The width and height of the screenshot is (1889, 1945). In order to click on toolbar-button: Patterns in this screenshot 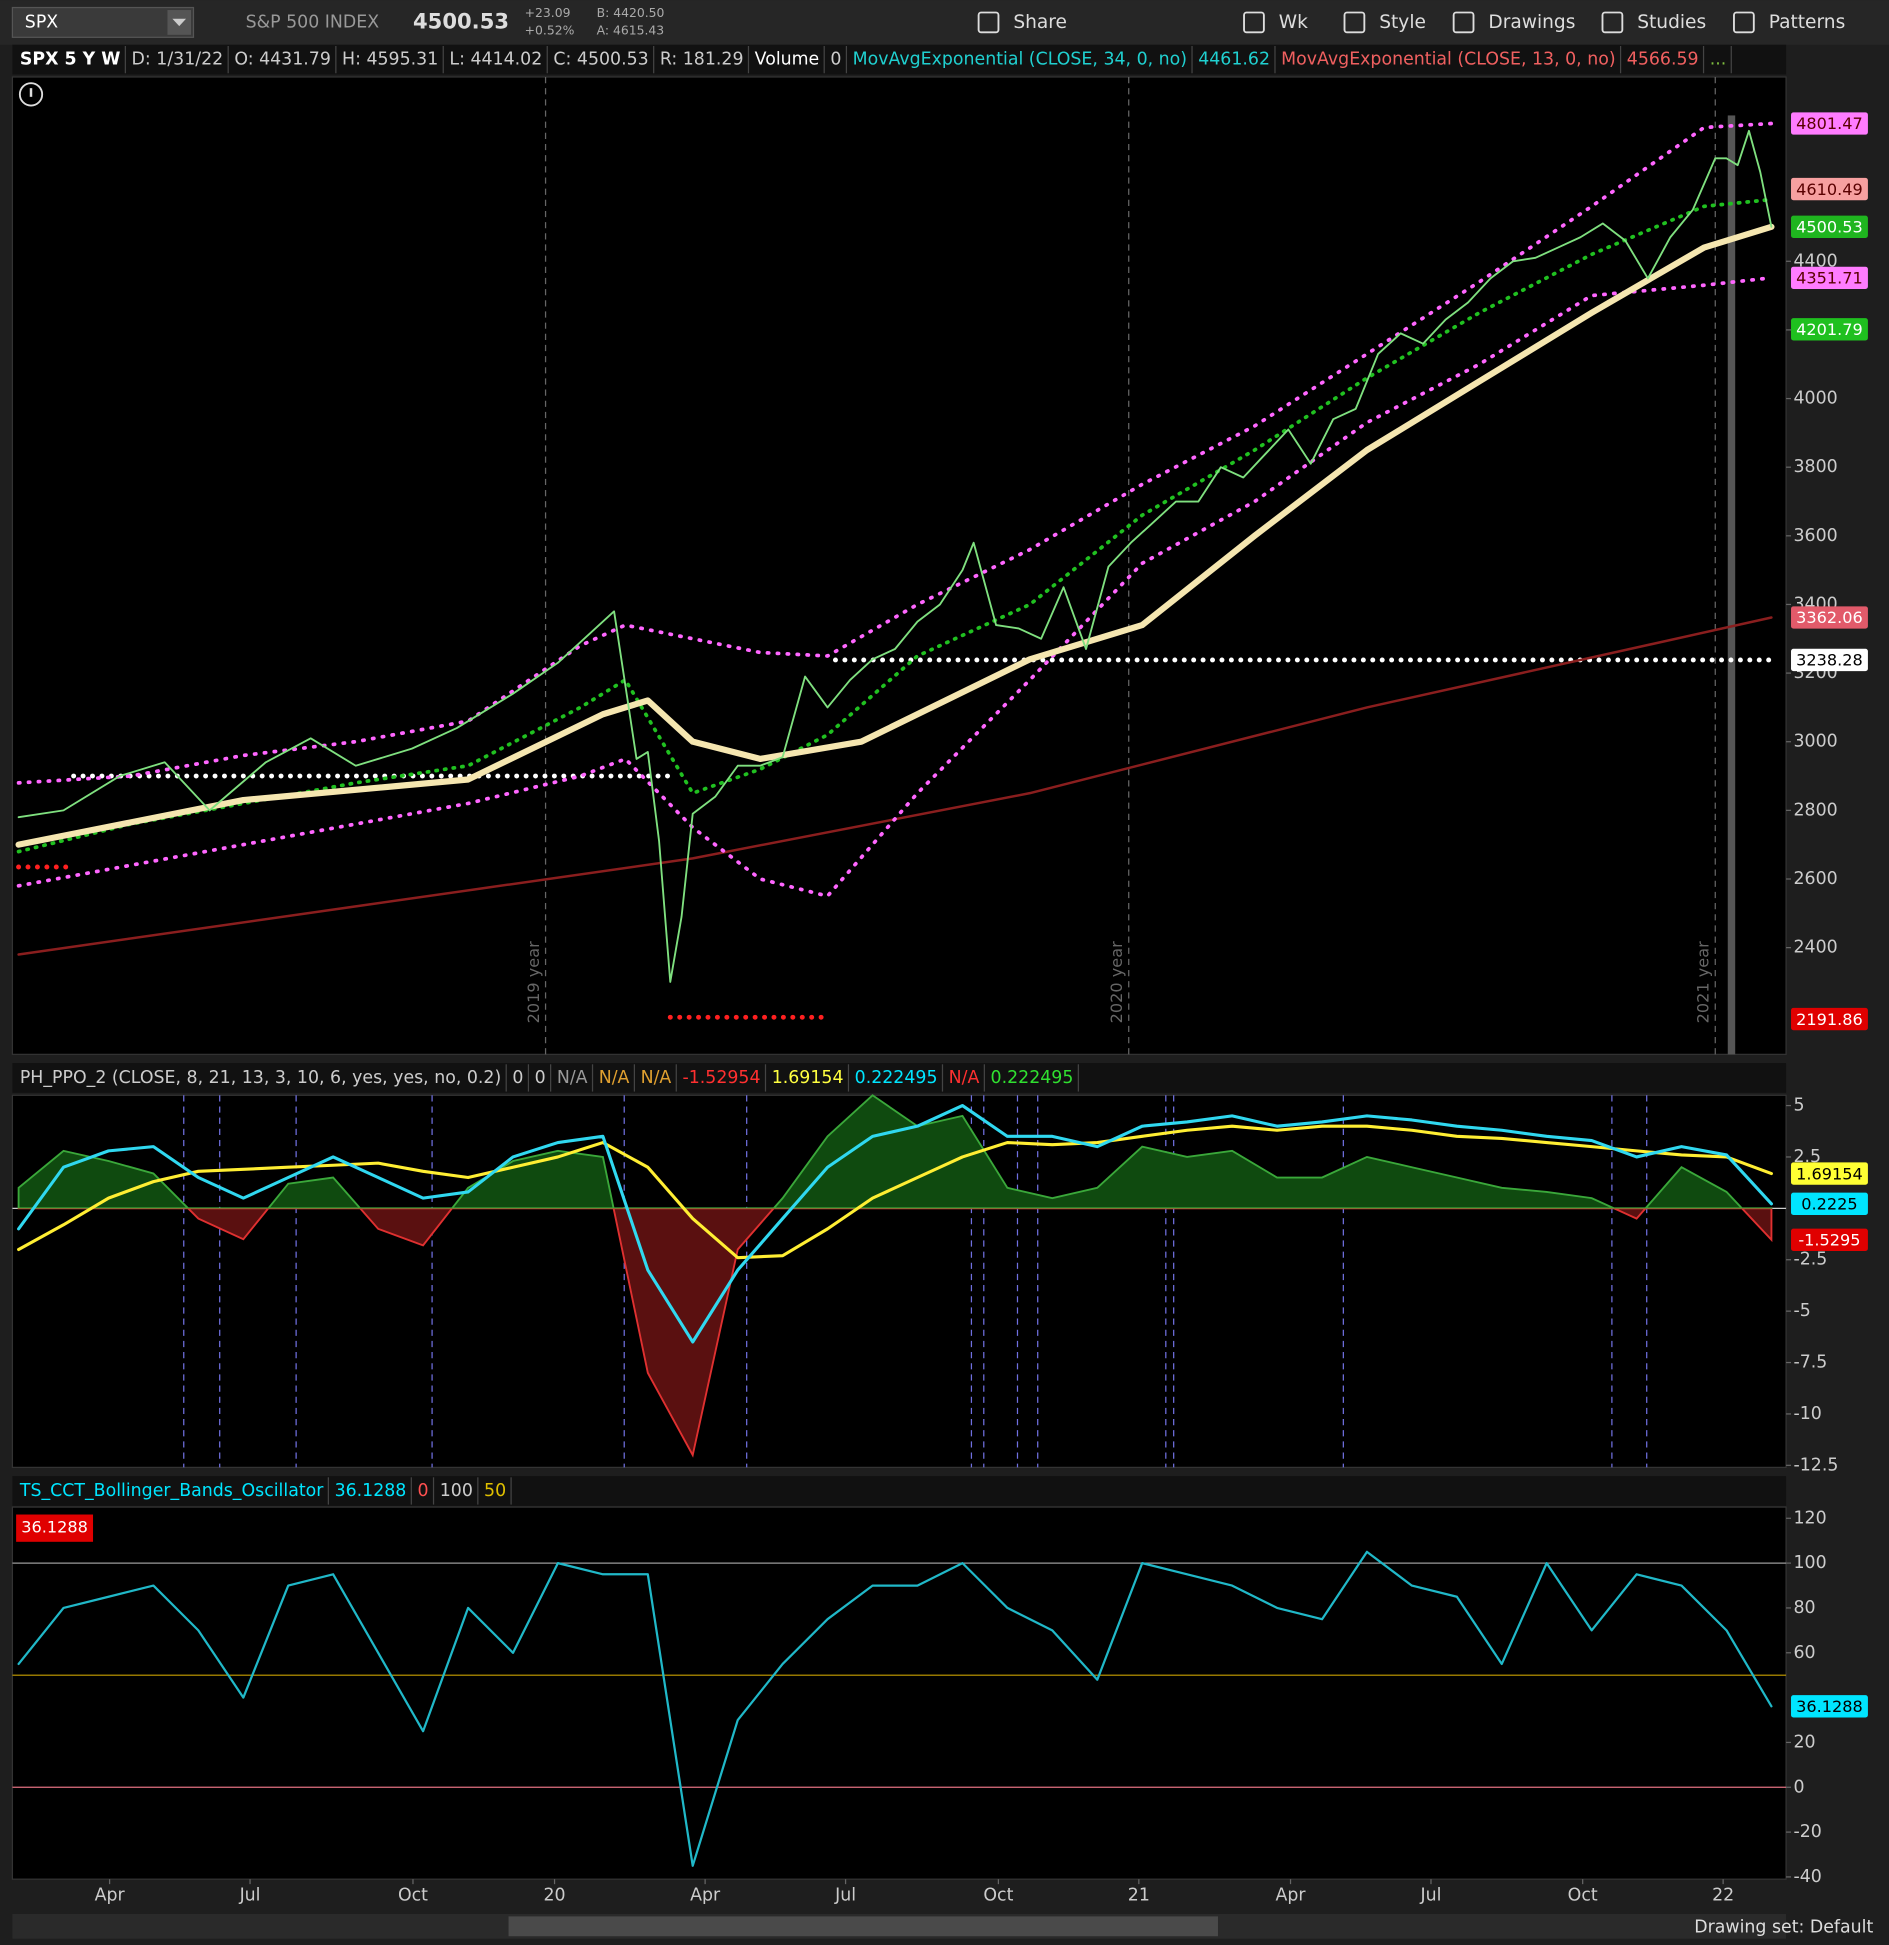, I will do `click(1807, 22)`.